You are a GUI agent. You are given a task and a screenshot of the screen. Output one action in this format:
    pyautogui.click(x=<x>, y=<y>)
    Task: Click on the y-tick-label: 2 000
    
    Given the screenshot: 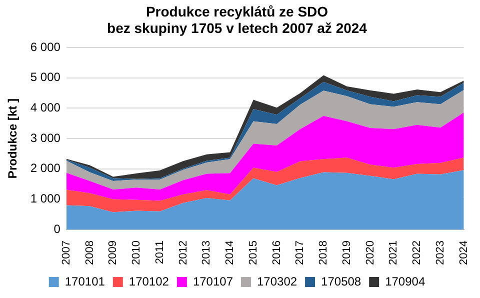 What is the action you would take?
    pyautogui.click(x=45, y=168)
    